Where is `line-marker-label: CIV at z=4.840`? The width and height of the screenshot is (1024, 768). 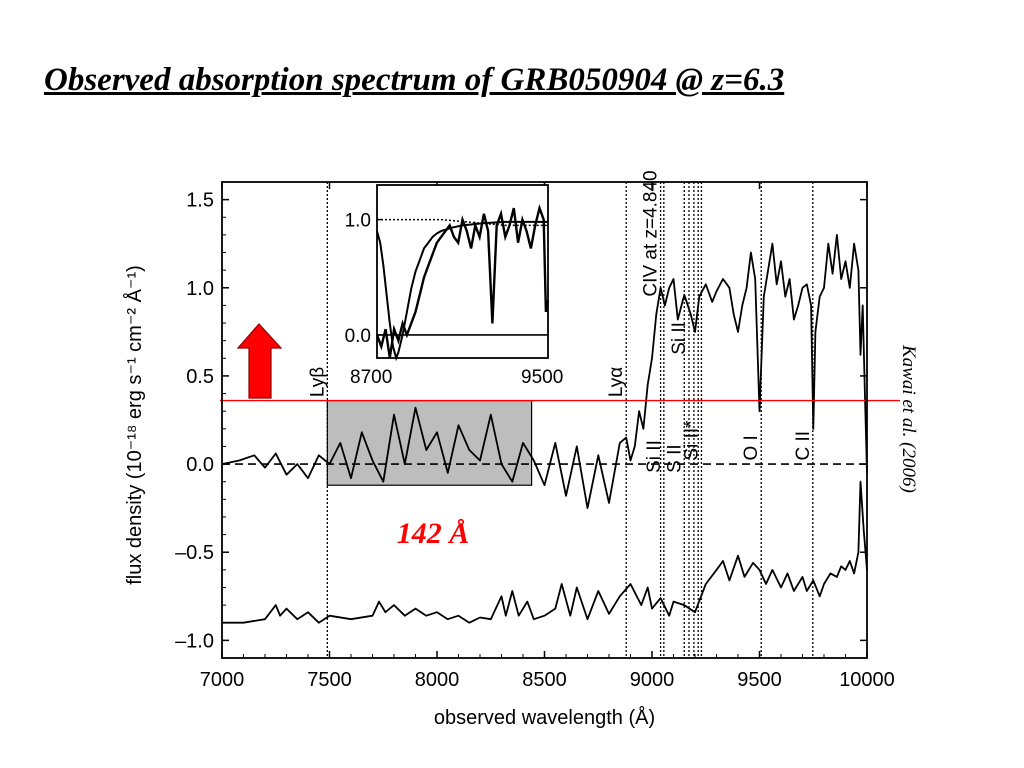
line-marker-label: CIV at z=4.840 is located at coordinates (651, 233).